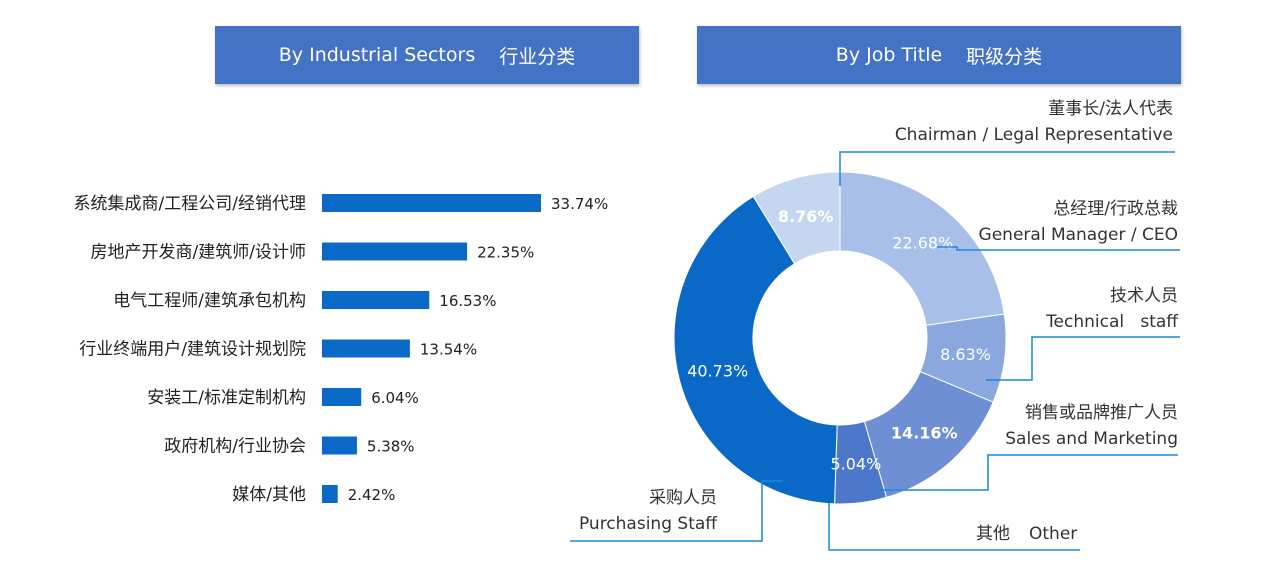  What do you see at coordinates (993, 534) in the screenshot?
I see `annotation-zh: 其他` at bounding box center [993, 534].